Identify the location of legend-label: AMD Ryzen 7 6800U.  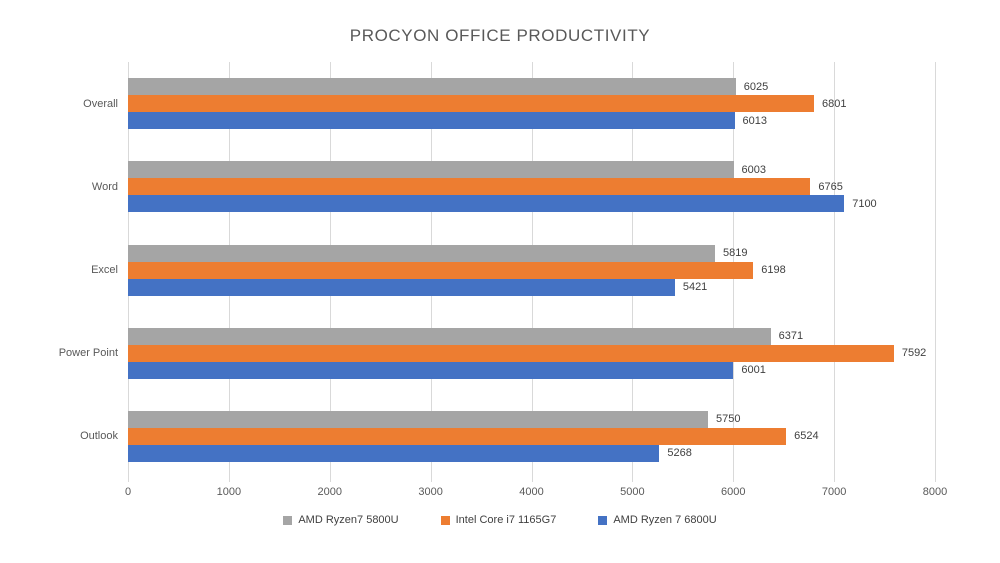
(665, 520).